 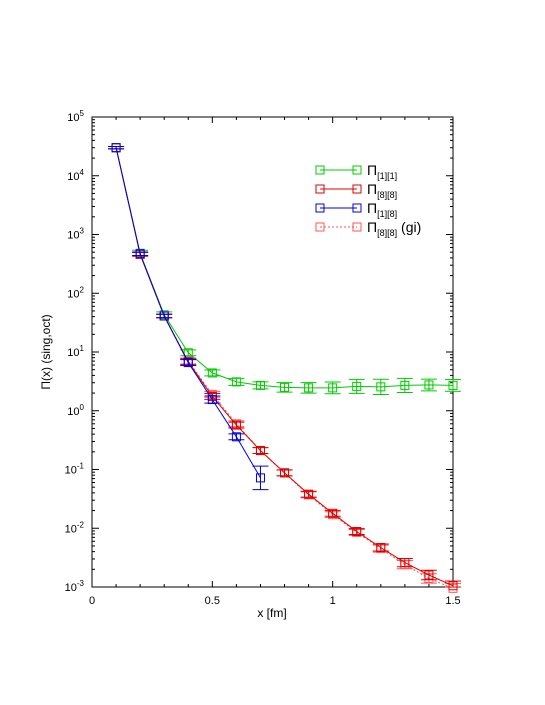 I want to click on y-tick-label: 10⁵, so click(x=75, y=116).